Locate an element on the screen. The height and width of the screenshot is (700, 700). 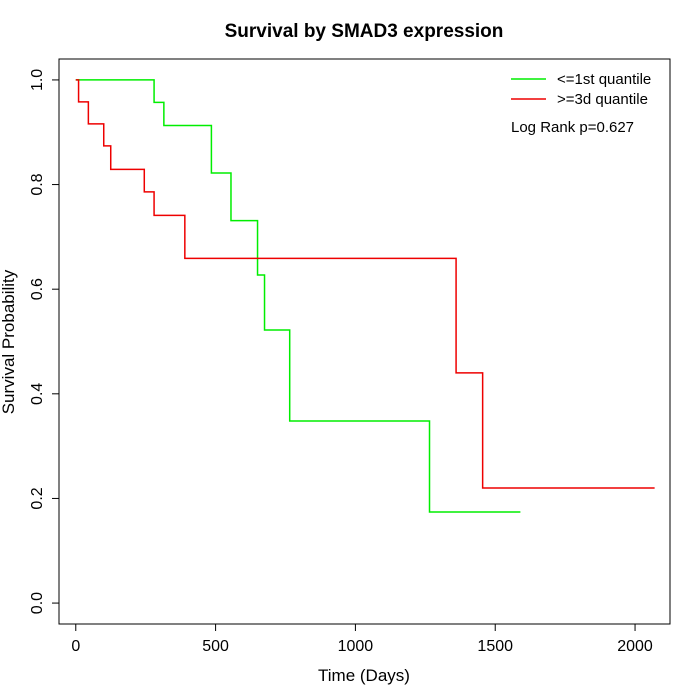
x-axis: 0 500 1000 1500 2000 is located at coordinates (362, 639).